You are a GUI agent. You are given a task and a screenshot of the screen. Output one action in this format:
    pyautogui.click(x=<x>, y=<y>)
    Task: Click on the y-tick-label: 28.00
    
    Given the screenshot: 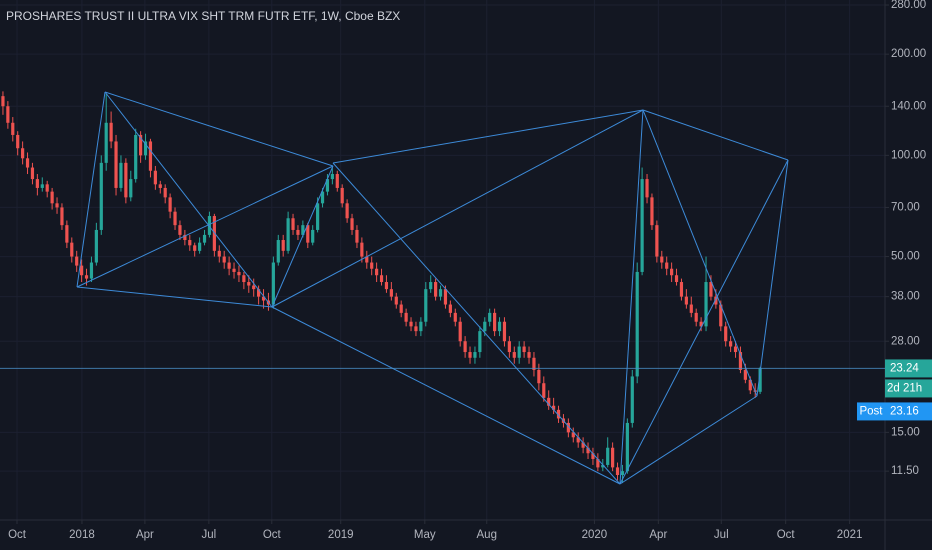 What is the action you would take?
    pyautogui.click(x=905, y=341)
    